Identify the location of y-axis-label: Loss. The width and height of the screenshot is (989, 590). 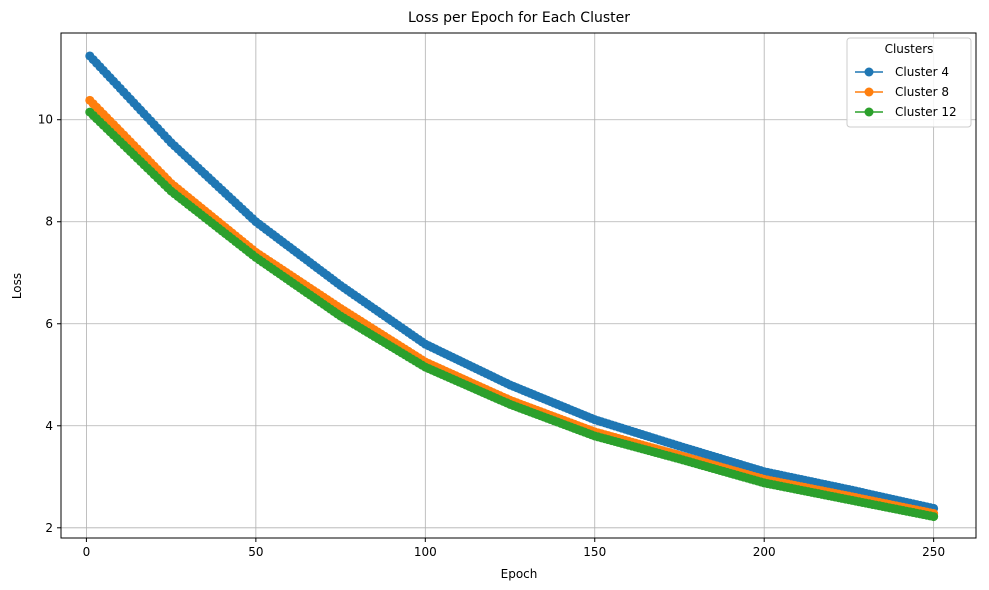
(17, 286).